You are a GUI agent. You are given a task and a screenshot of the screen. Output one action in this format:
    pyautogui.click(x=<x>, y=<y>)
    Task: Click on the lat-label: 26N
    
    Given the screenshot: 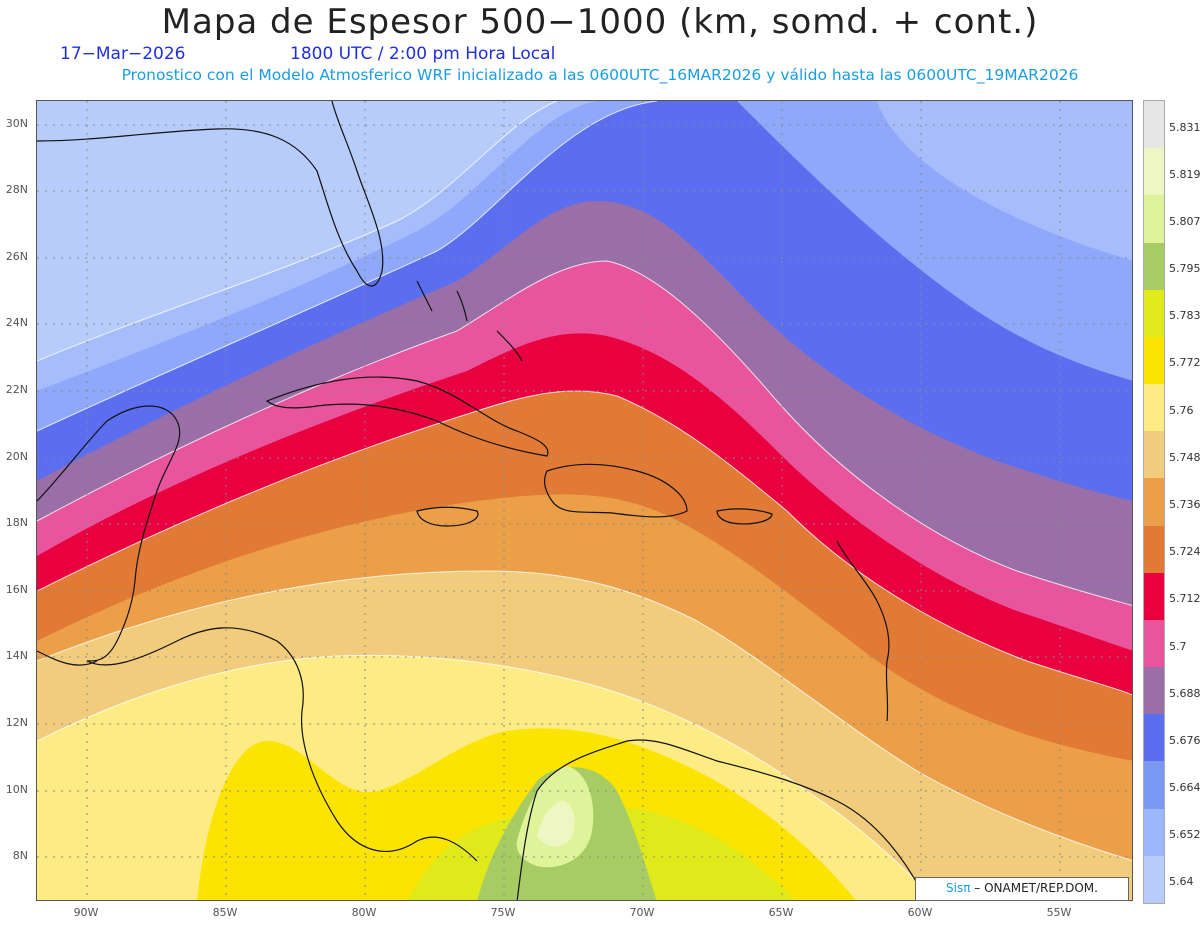 What is the action you would take?
    pyautogui.click(x=16, y=256)
    